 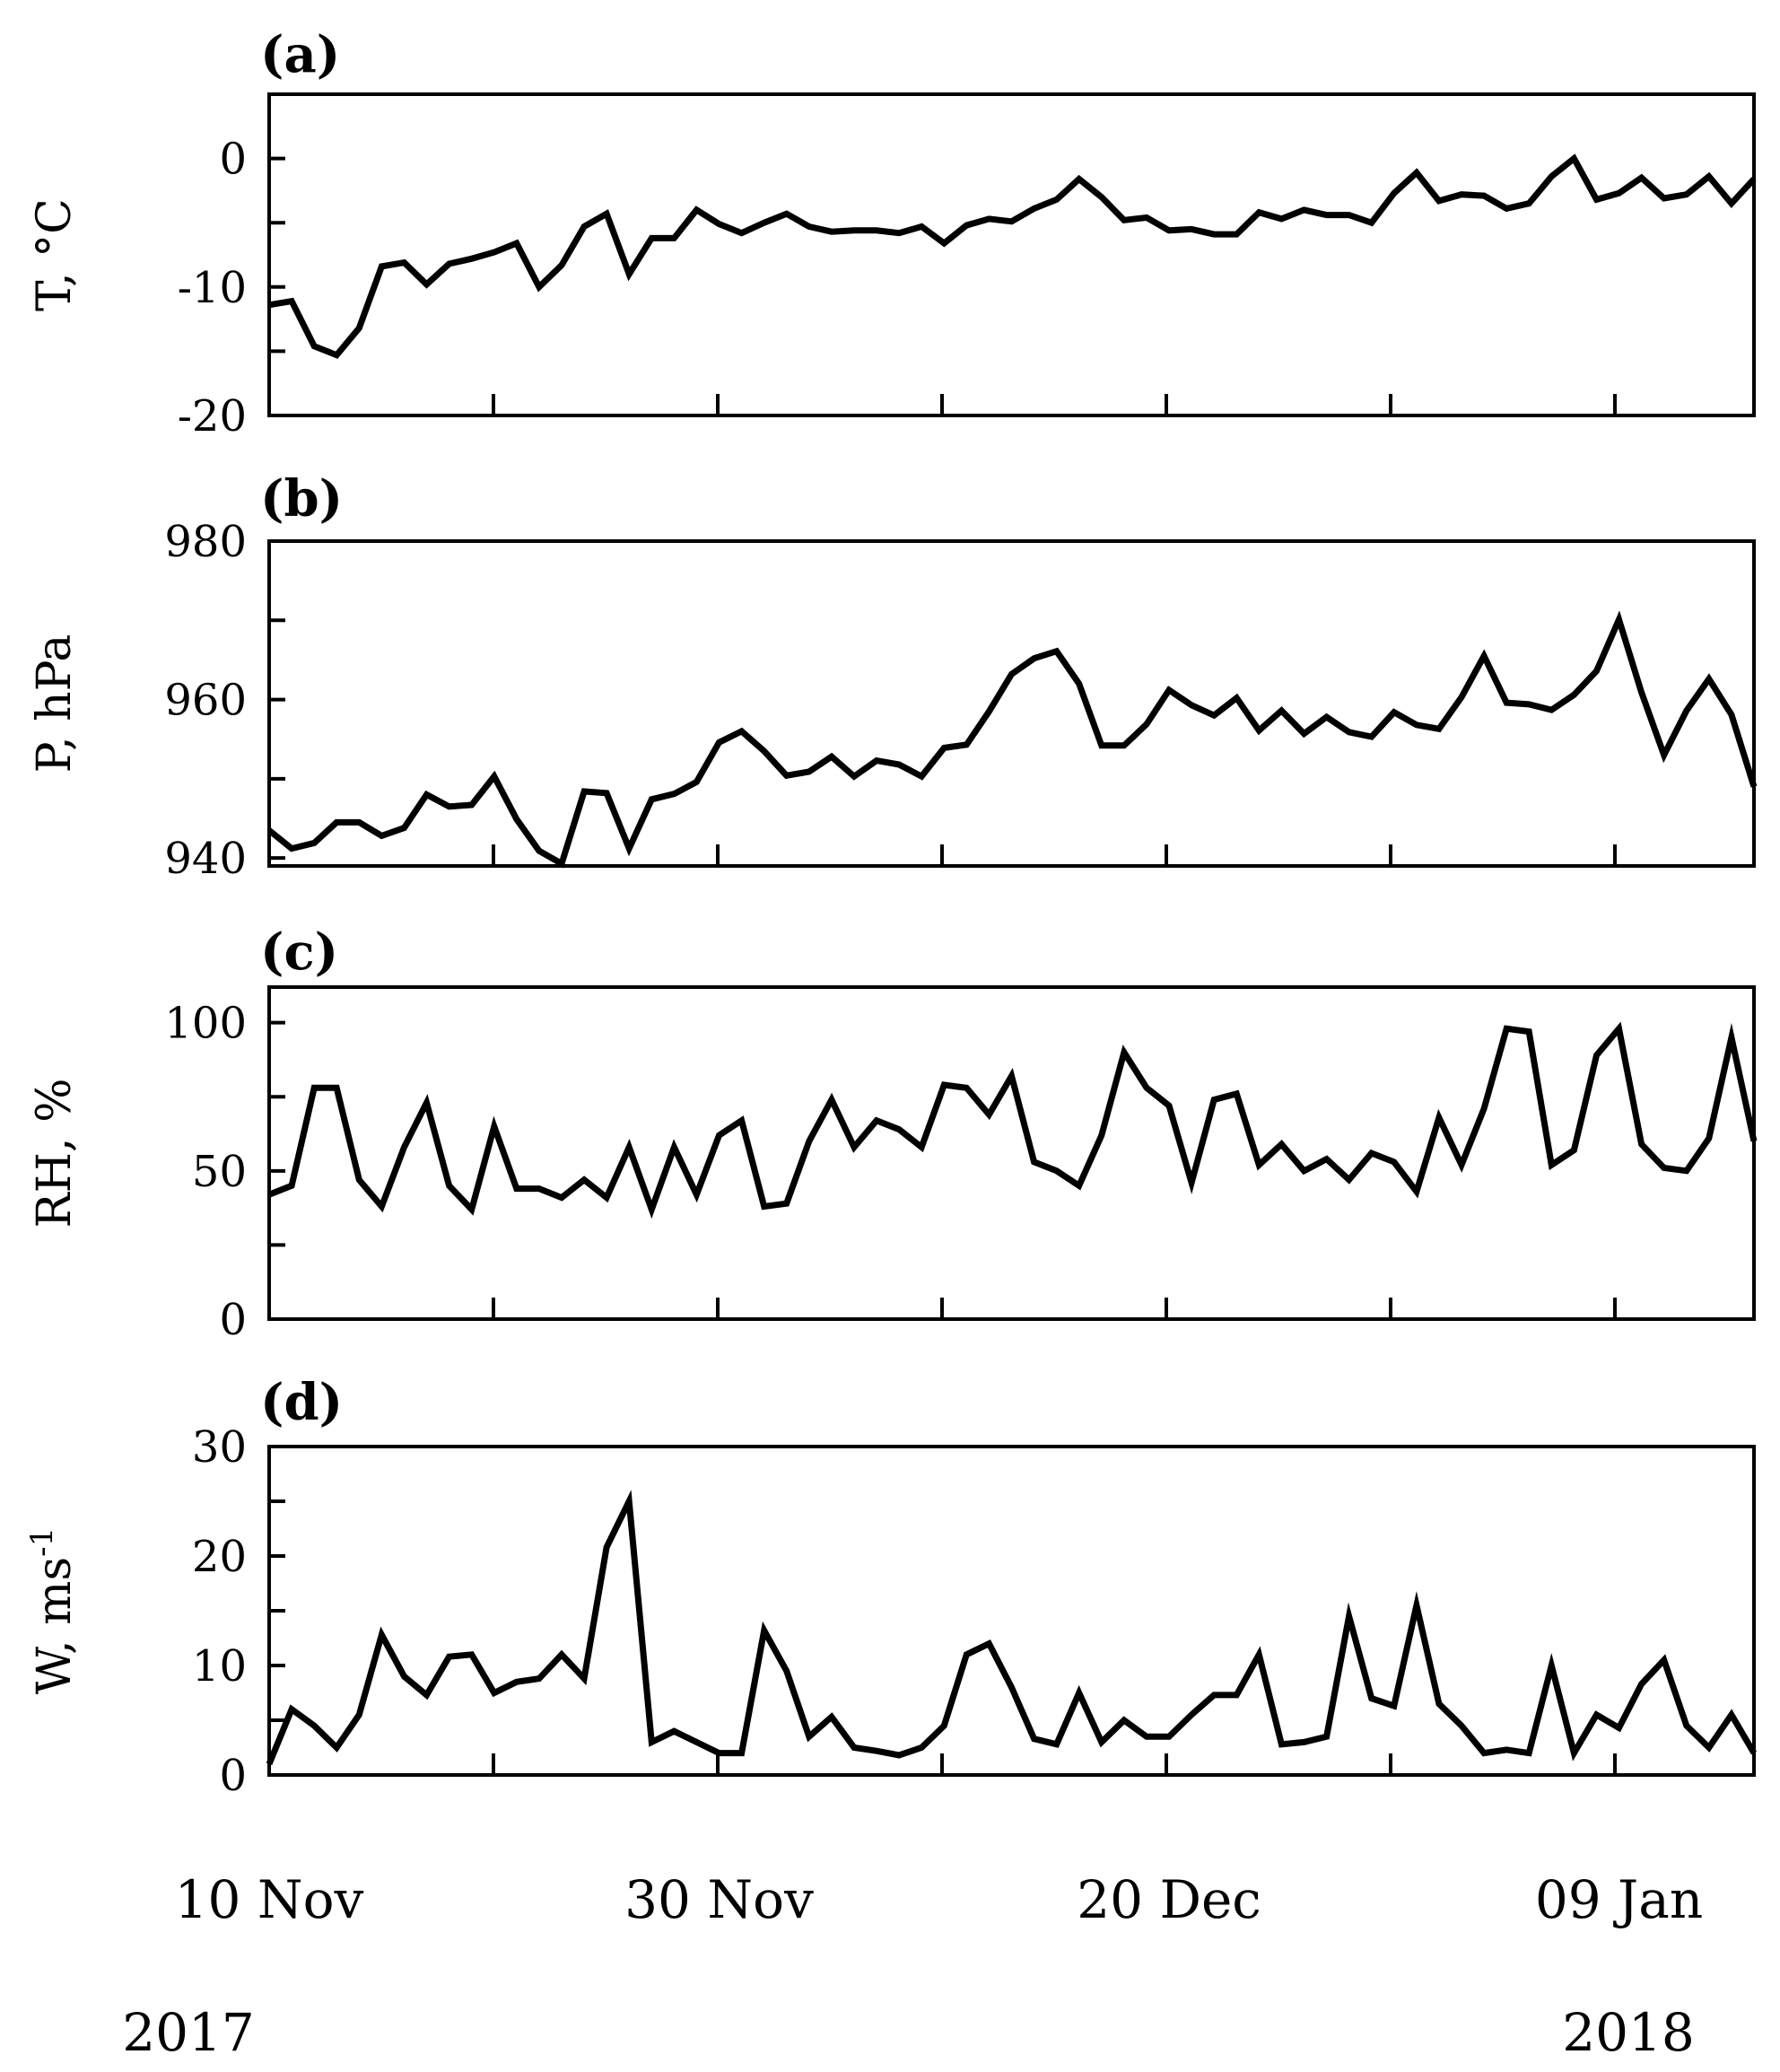 What do you see at coordinates (301, 1402) in the screenshot?
I see `panel-label: (d)` at bounding box center [301, 1402].